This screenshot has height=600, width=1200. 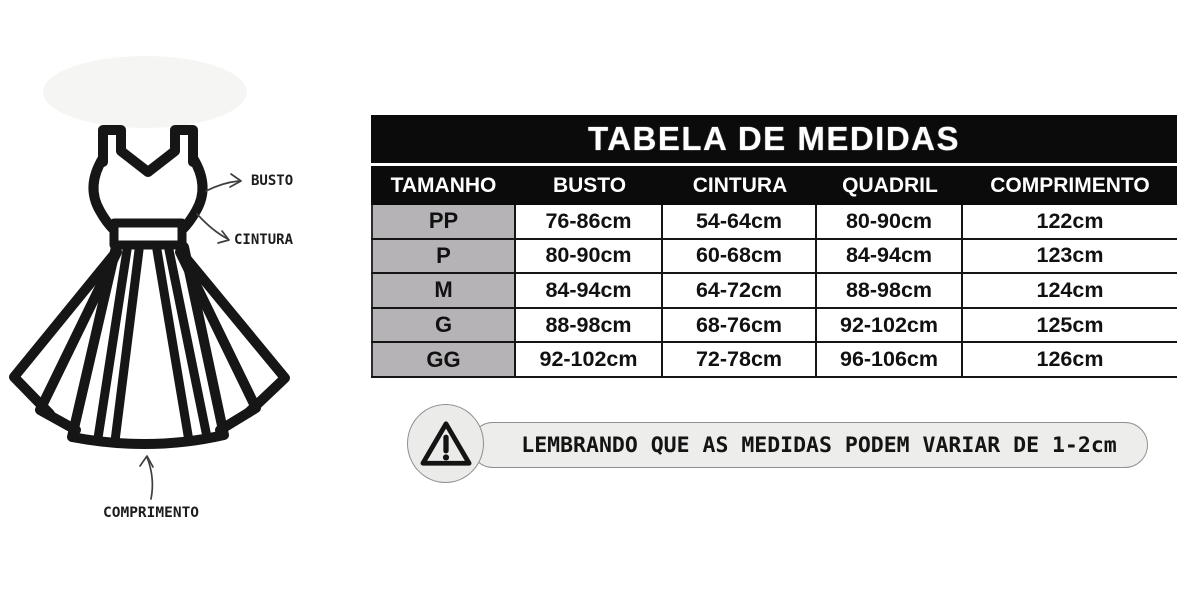 What do you see at coordinates (1070, 289) in the screenshot?
I see `length-cell: 124cm` at bounding box center [1070, 289].